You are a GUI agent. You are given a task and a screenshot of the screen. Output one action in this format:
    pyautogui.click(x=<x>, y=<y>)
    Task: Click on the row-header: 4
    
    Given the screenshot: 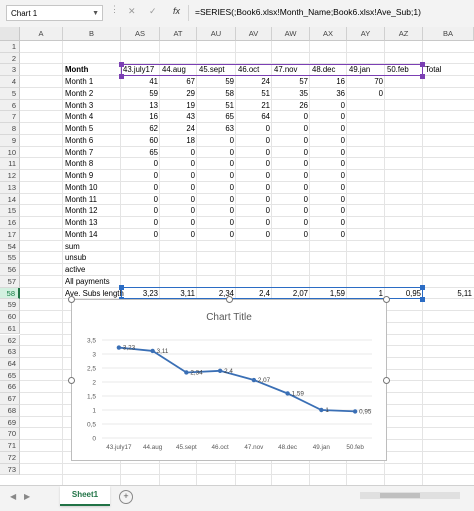 What is the action you would take?
    pyautogui.click(x=10, y=82)
    